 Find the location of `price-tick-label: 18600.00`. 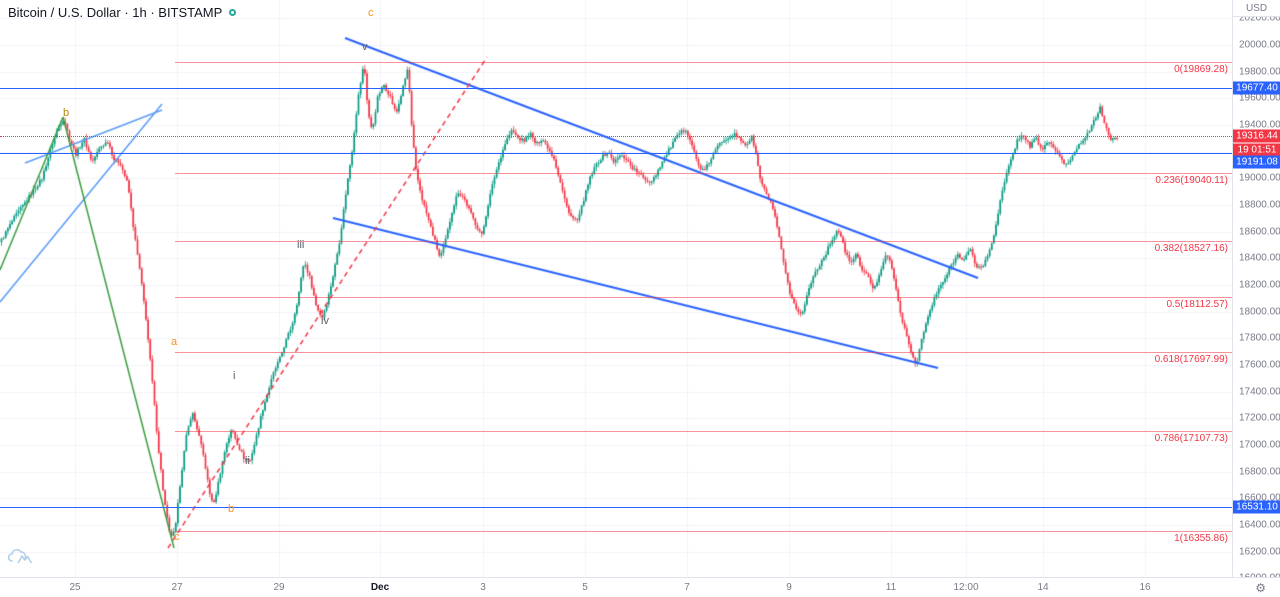

price-tick-label: 18600.00 is located at coordinates (1259, 232).